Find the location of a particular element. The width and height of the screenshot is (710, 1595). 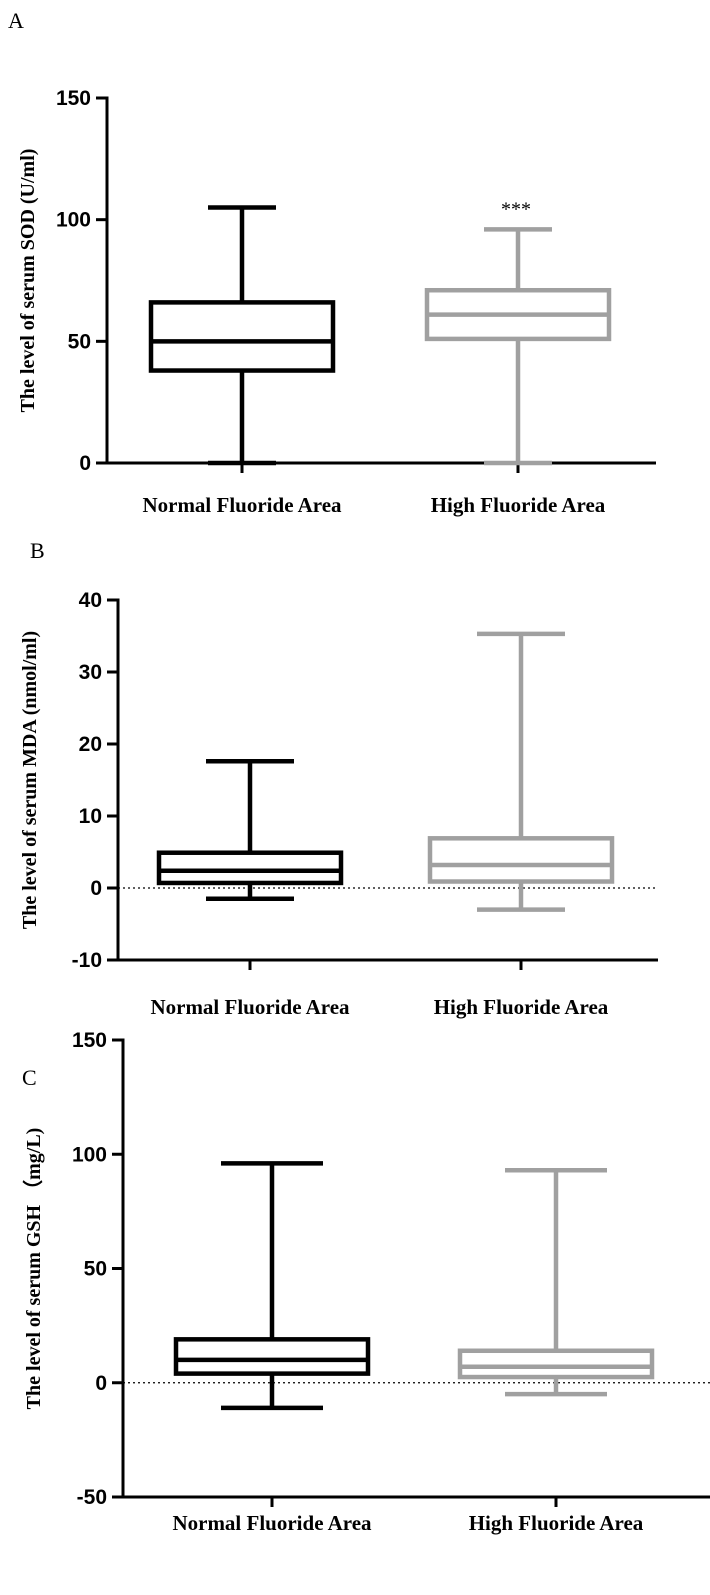

significance-annotation: *** is located at coordinates (516, 209).